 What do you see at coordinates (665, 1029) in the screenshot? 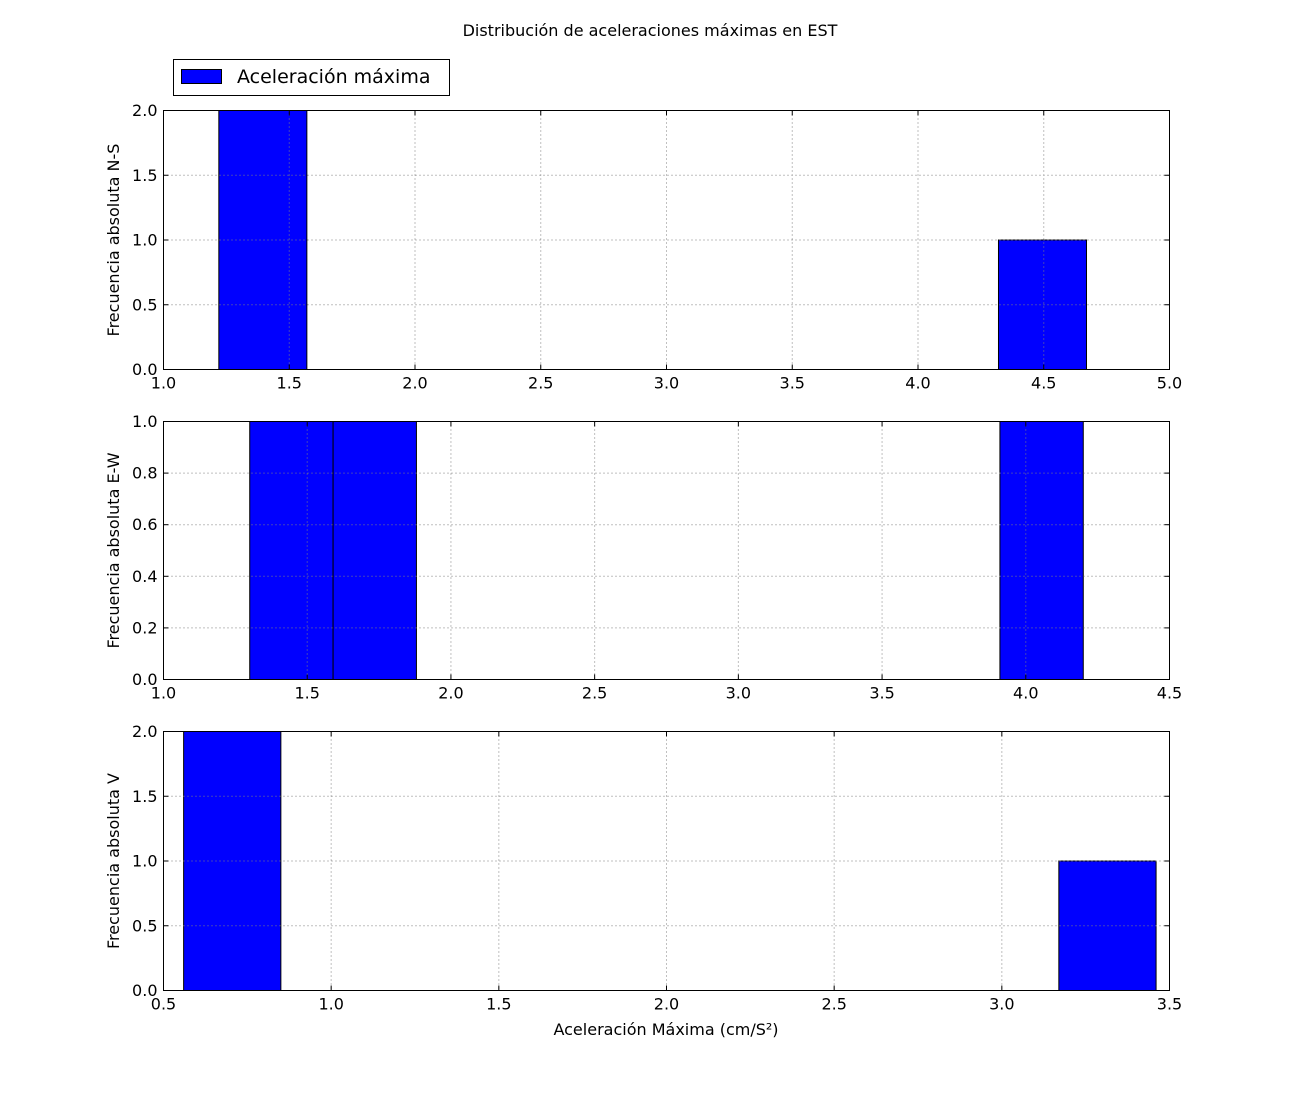
I see `x-axis-label: Aceleración Máxima (cm/S²)` at bounding box center [665, 1029].